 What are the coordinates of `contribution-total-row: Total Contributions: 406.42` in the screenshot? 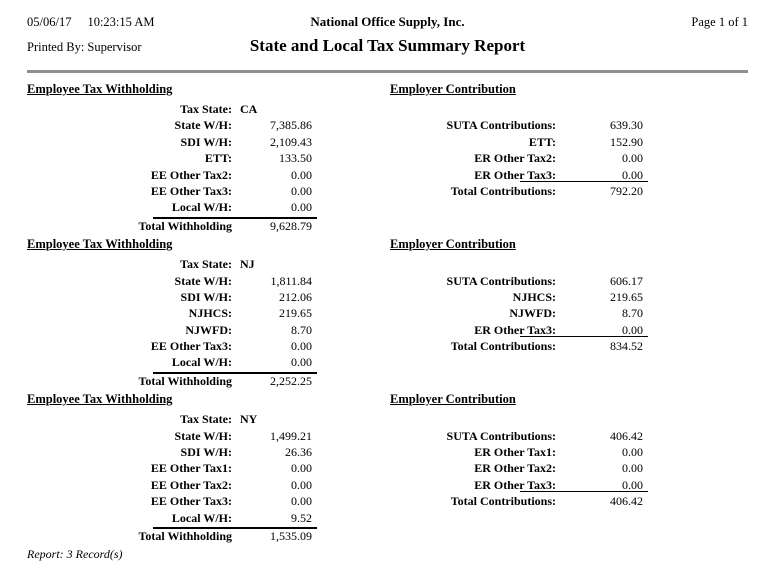 It's located at (535, 501).